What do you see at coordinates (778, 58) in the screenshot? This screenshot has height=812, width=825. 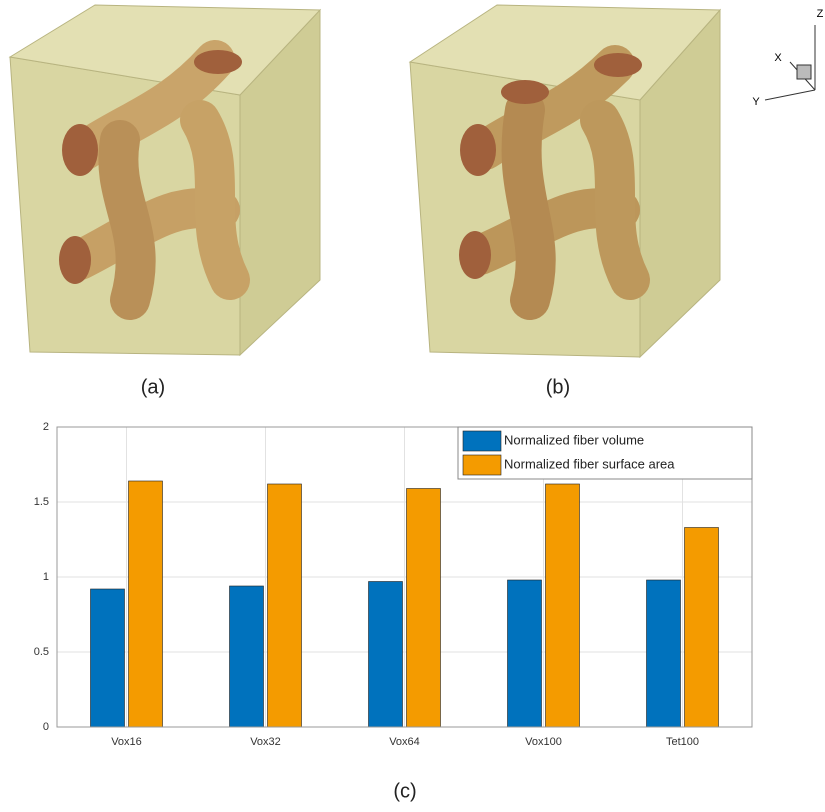 I see `triad-x: X` at bounding box center [778, 58].